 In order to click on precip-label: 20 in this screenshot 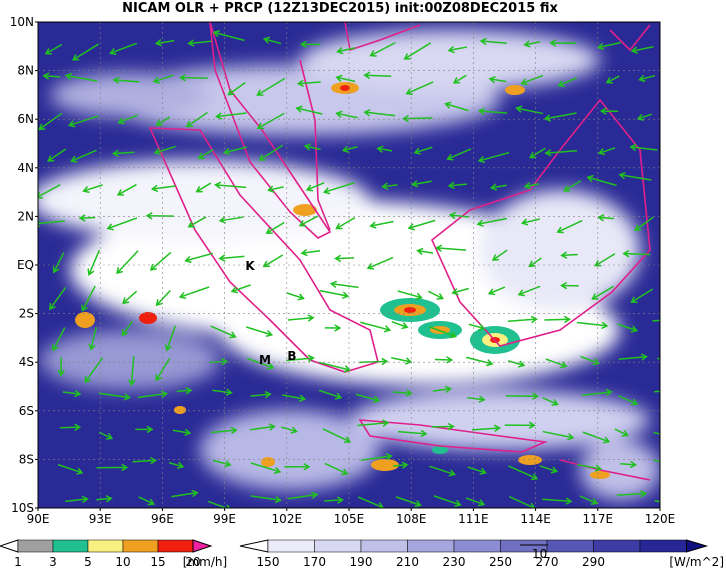, I will do `click(192, 562)`.